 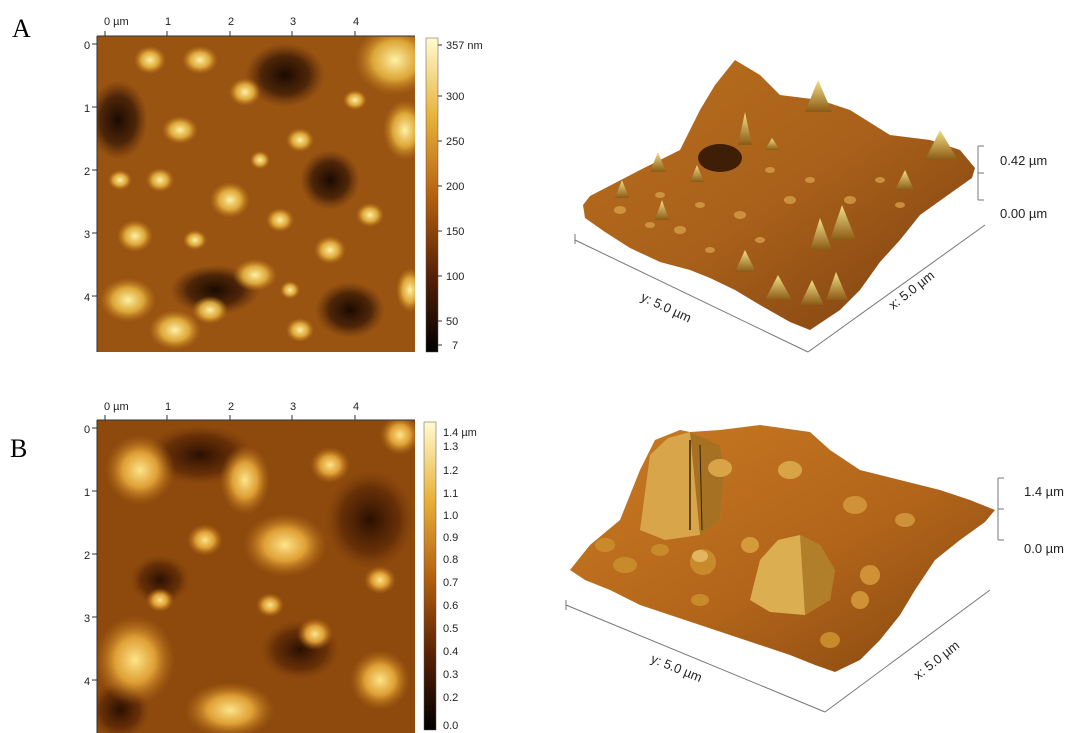 I want to click on a-cbar-tick-6: 50, so click(x=452, y=322).